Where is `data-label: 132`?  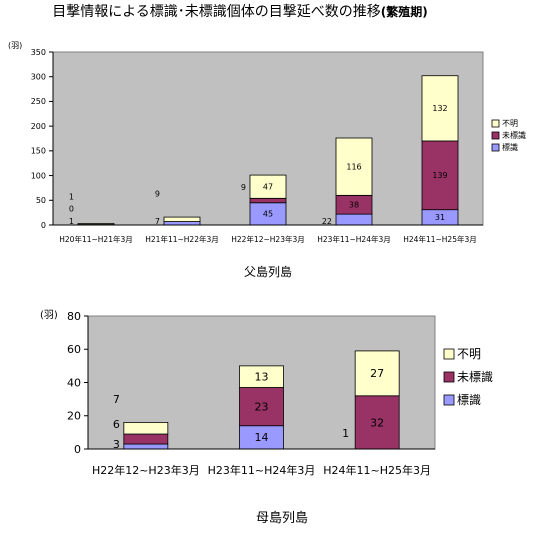 data-label: 132 is located at coordinates (439, 108).